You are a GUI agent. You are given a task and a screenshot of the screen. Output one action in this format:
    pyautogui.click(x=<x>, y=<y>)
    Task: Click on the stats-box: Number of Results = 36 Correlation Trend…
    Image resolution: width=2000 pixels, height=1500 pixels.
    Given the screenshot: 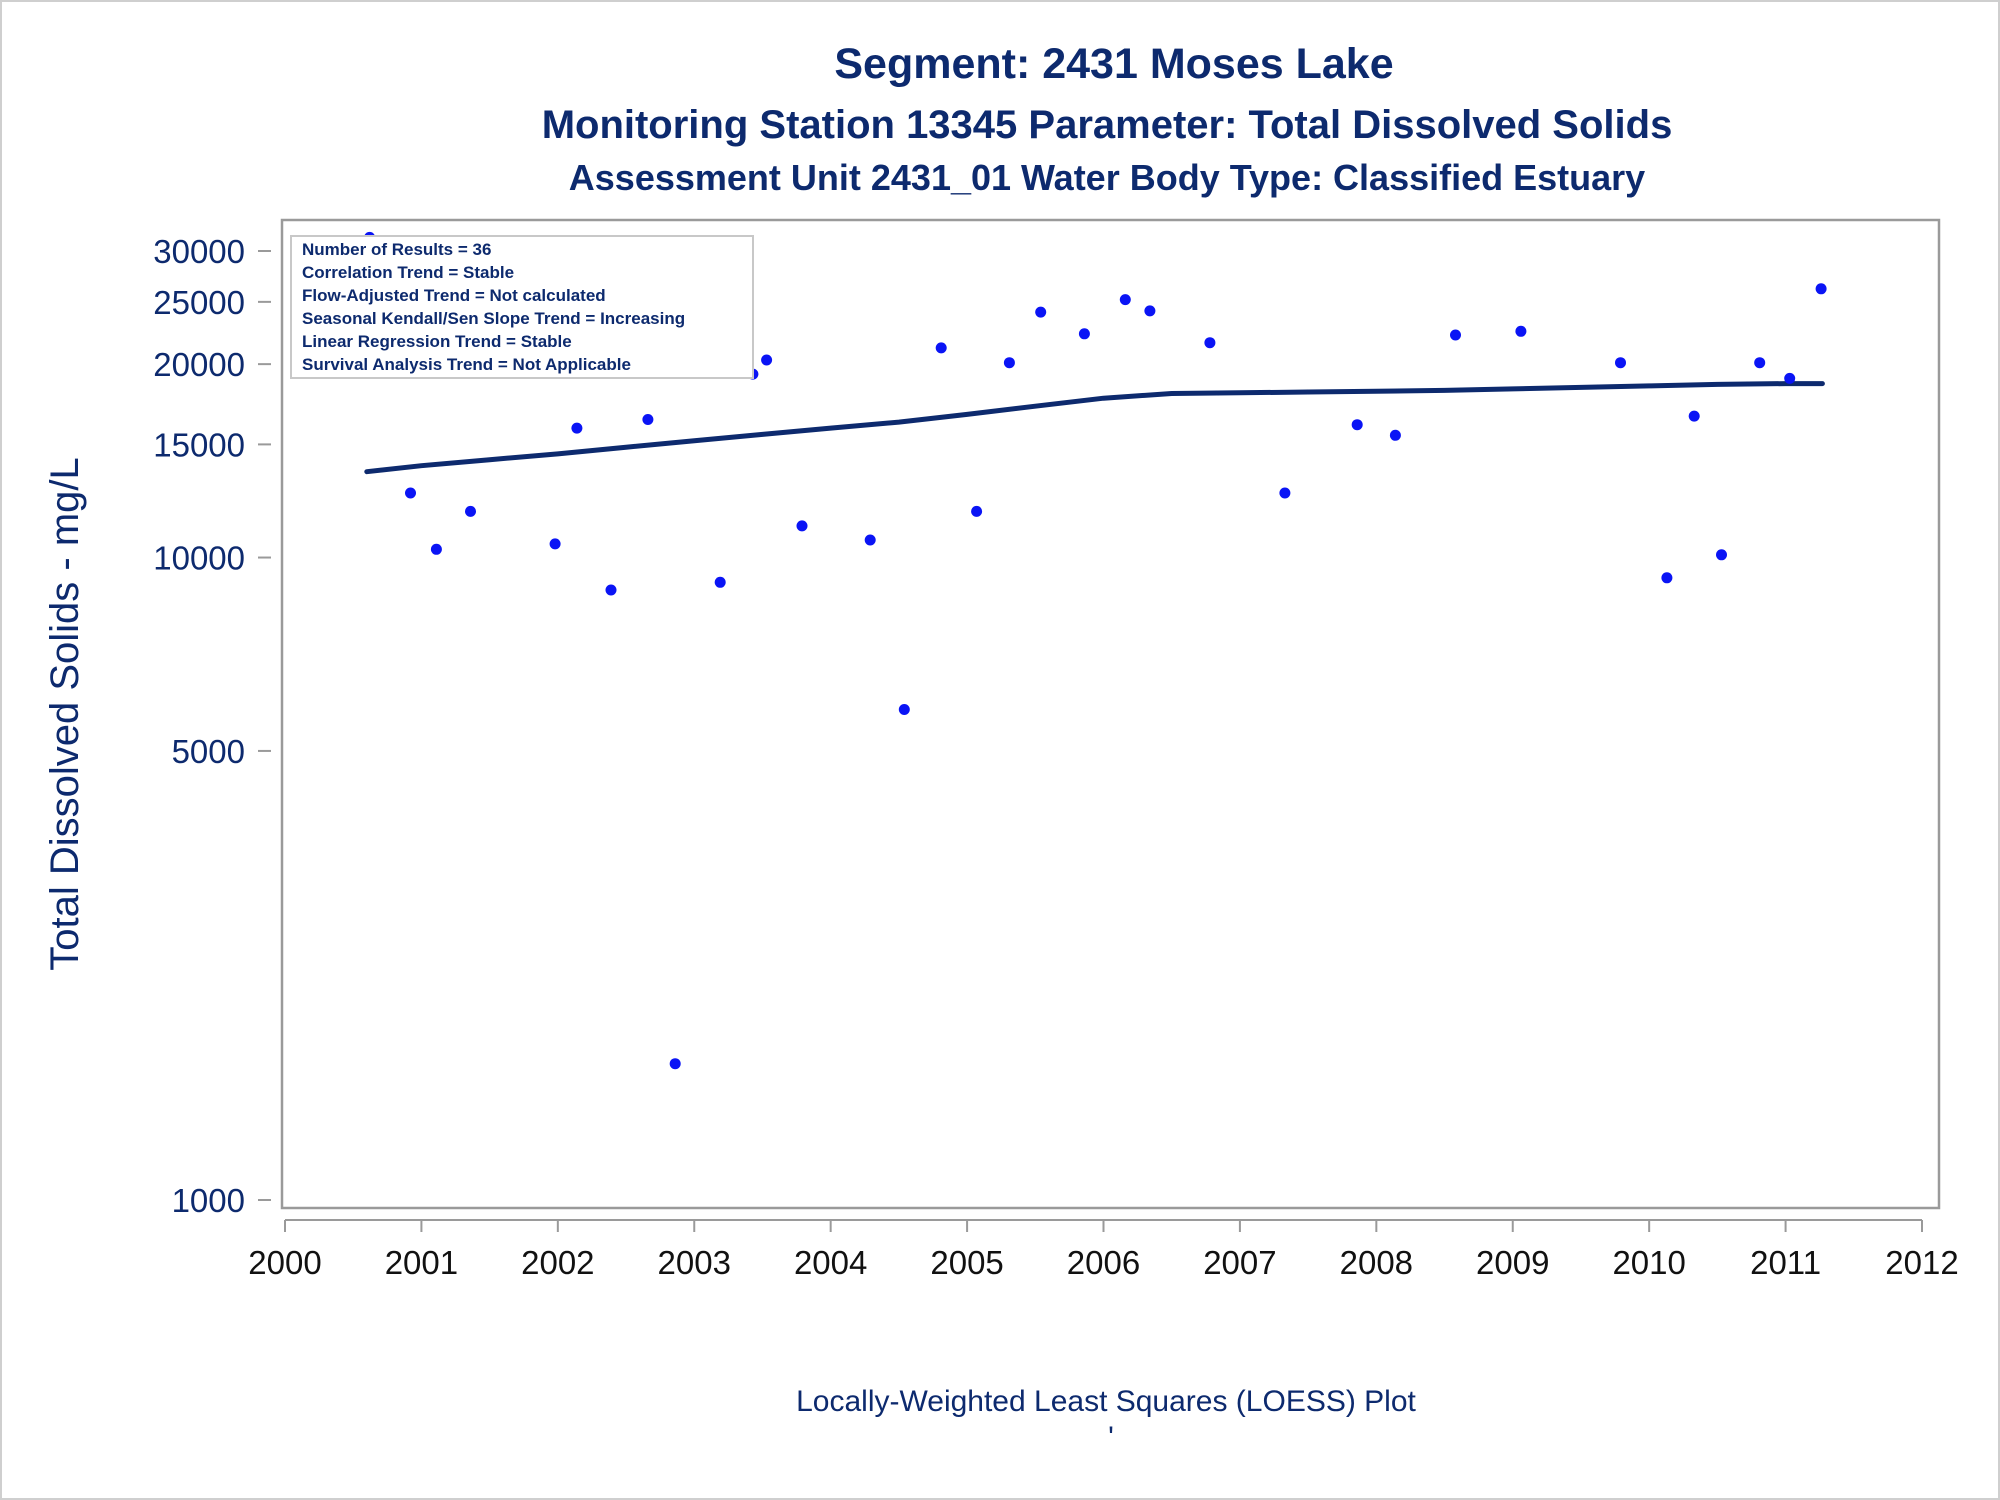 What is the action you would take?
    pyautogui.click(x=522, y=307)
    